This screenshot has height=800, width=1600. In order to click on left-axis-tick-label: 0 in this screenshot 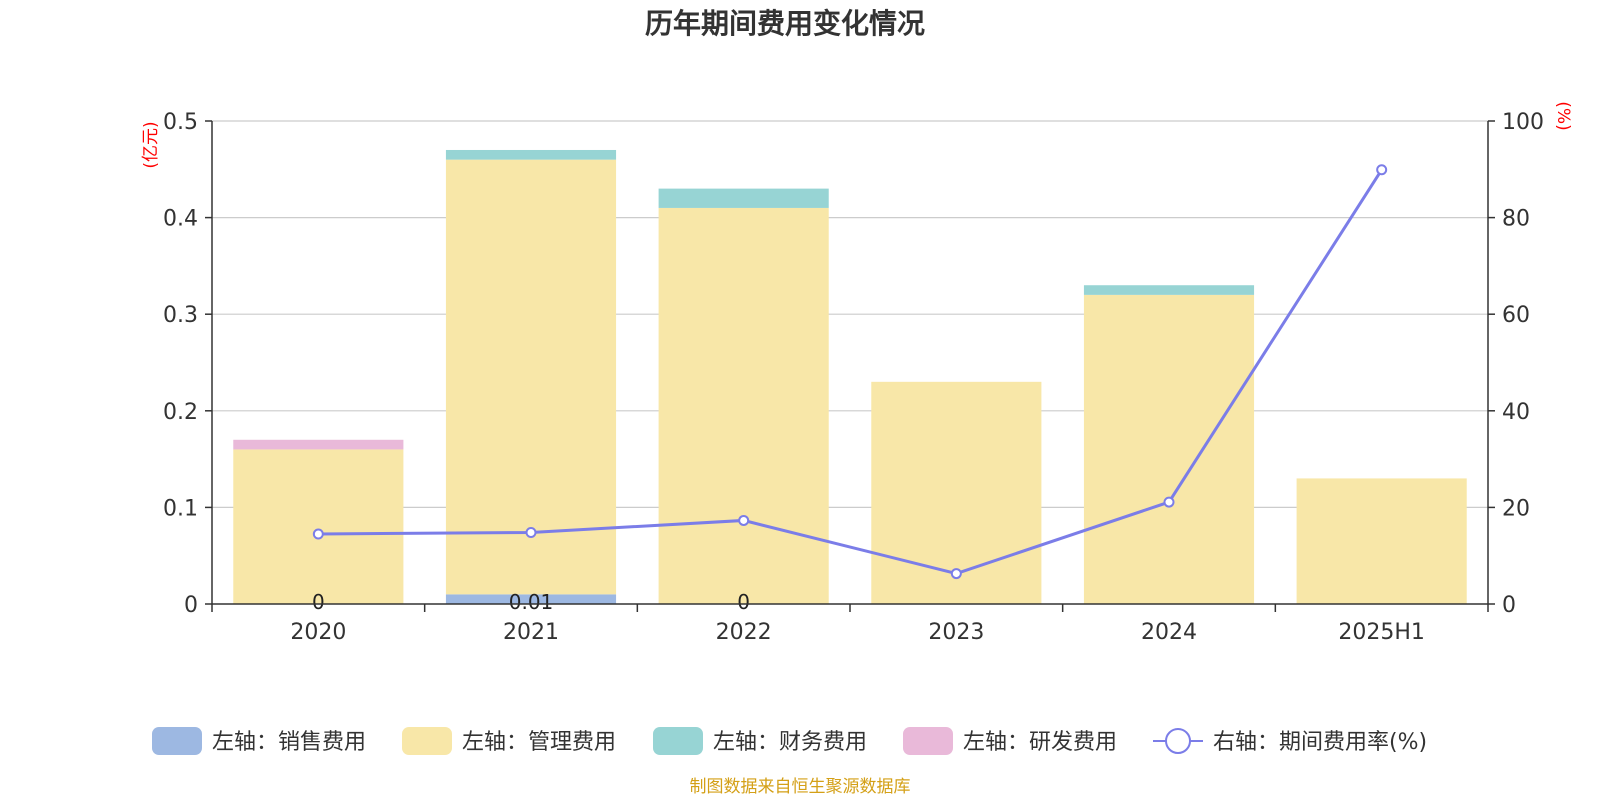, I will do `click(191, 605)`.